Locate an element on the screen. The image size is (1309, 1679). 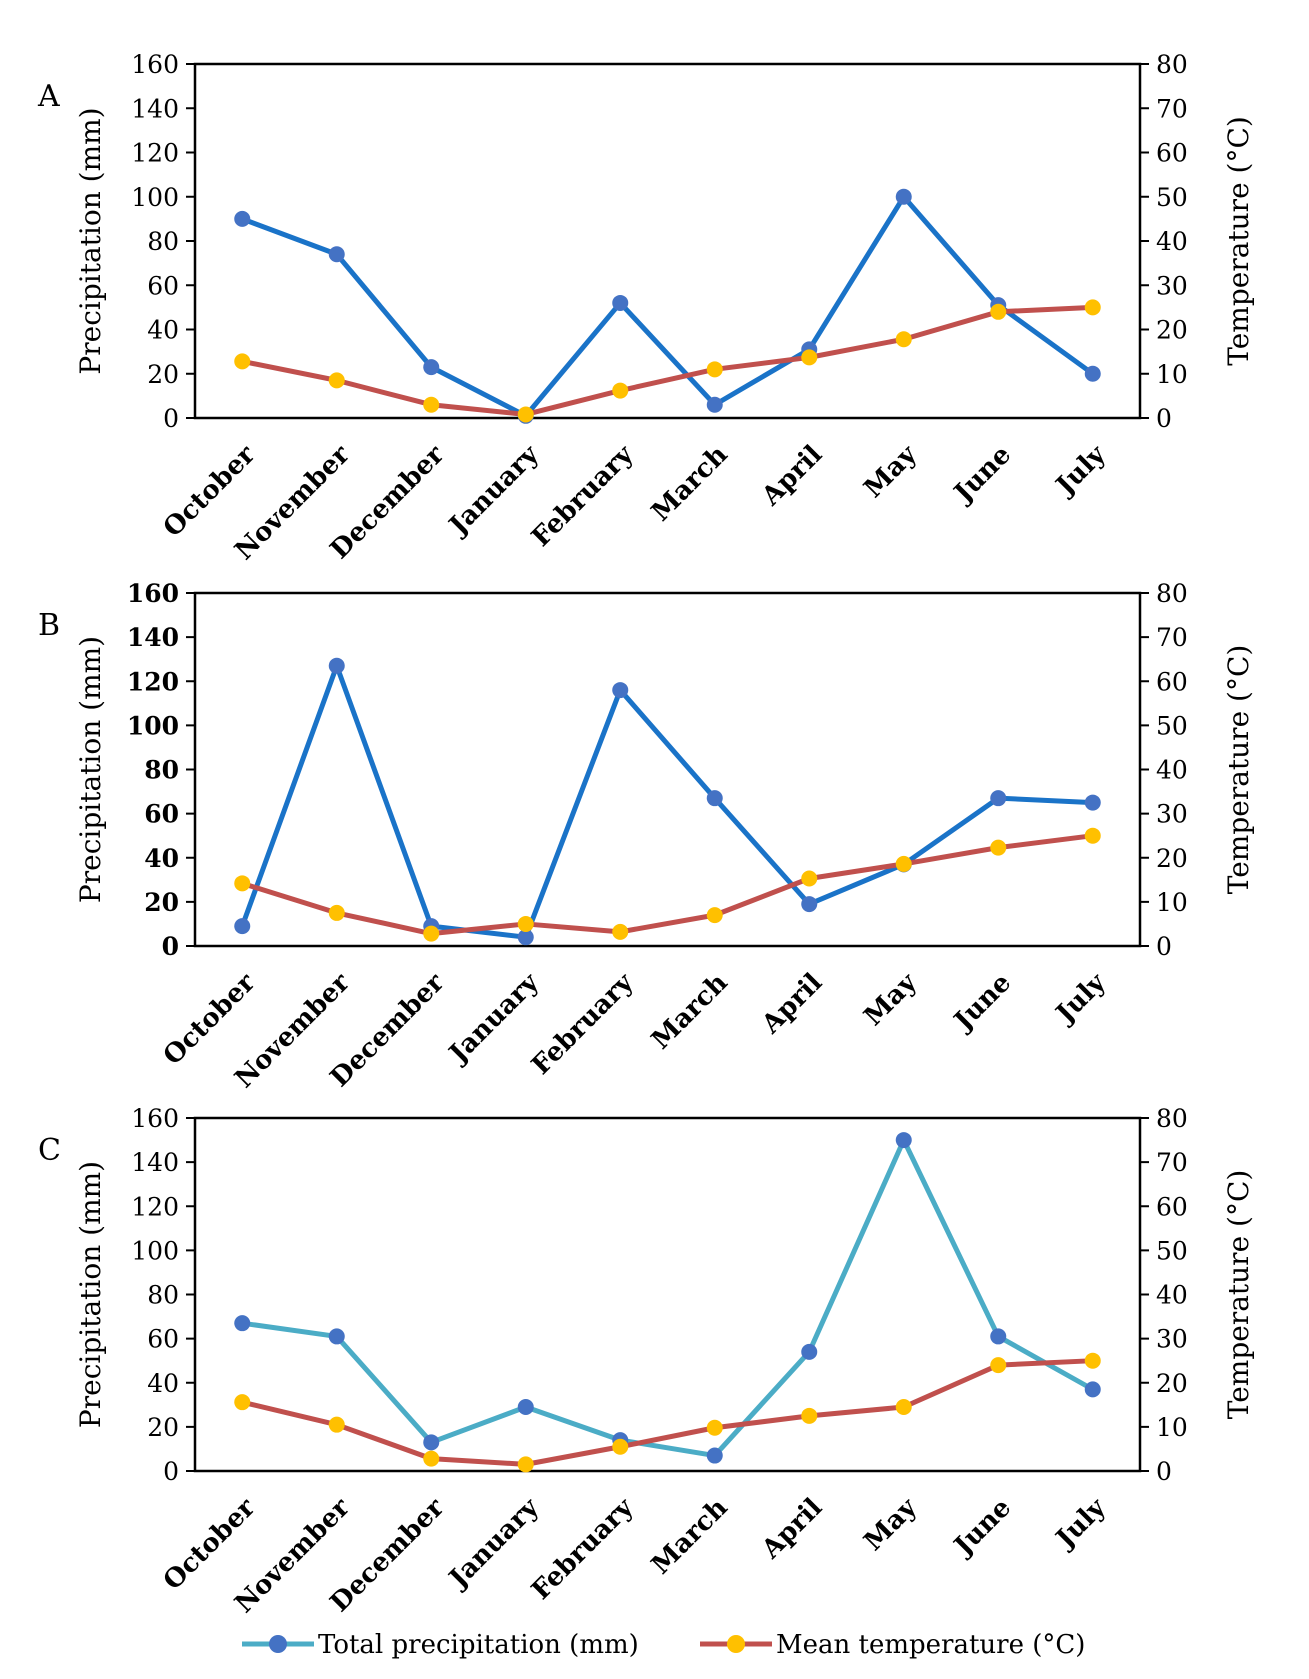
x-tick-label: March is located at coordinates (690, 1012).